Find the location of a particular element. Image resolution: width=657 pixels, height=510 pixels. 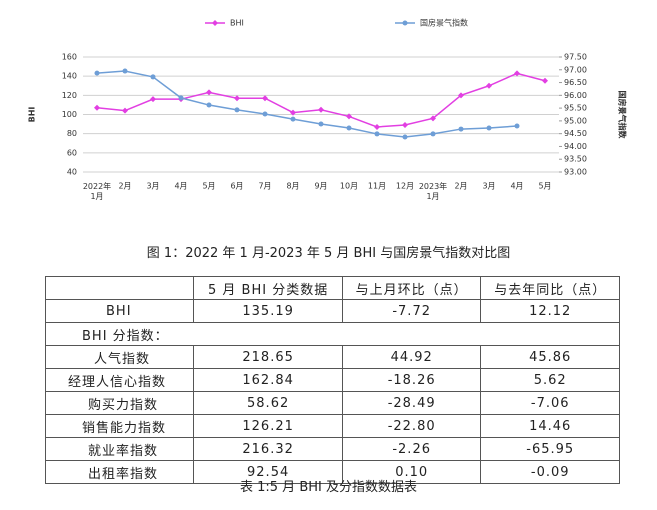

cell: 92.54 is located at coordinates (268, 472).